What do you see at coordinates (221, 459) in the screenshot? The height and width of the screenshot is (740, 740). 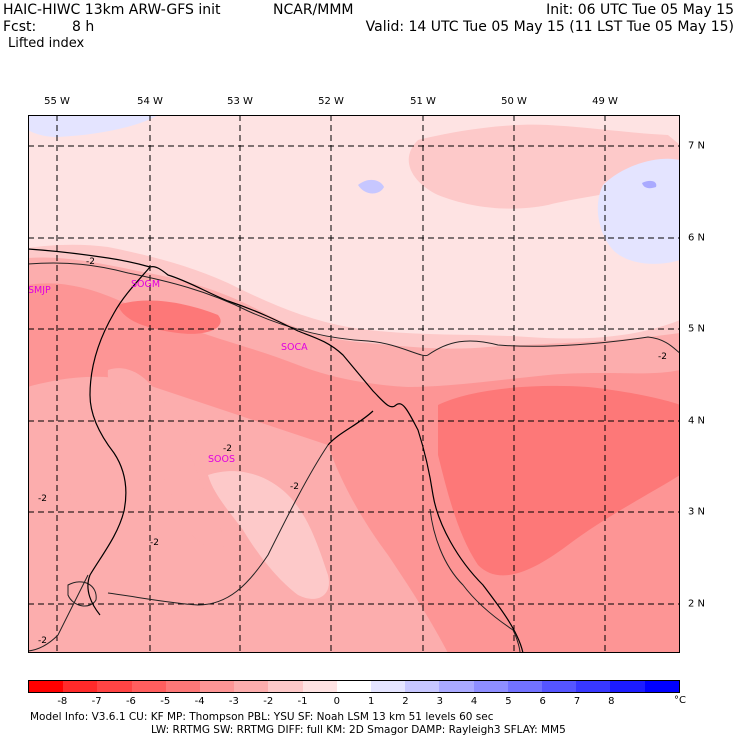 I see `station-label: SOOS` at bounding box center [221, 459].